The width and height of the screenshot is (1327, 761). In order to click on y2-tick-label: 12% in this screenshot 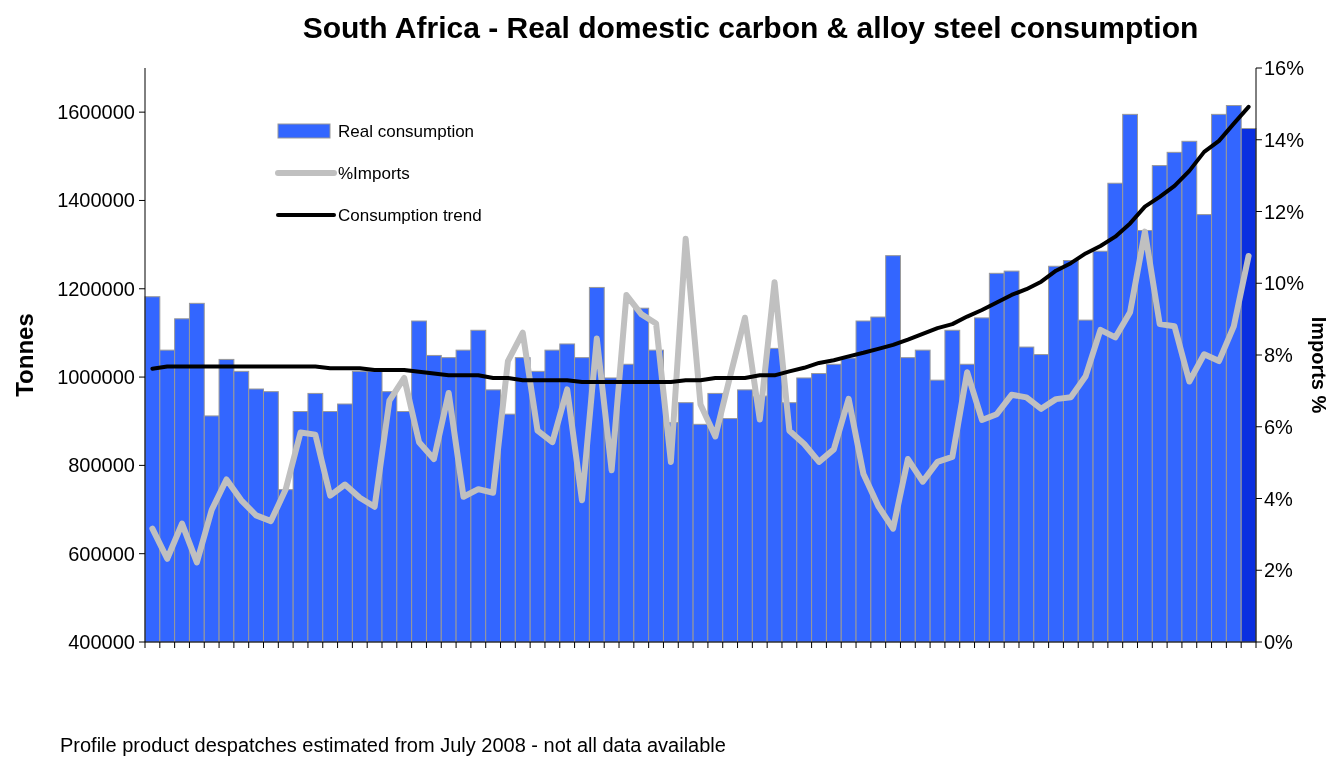, I will do `click(1284, 211)`.